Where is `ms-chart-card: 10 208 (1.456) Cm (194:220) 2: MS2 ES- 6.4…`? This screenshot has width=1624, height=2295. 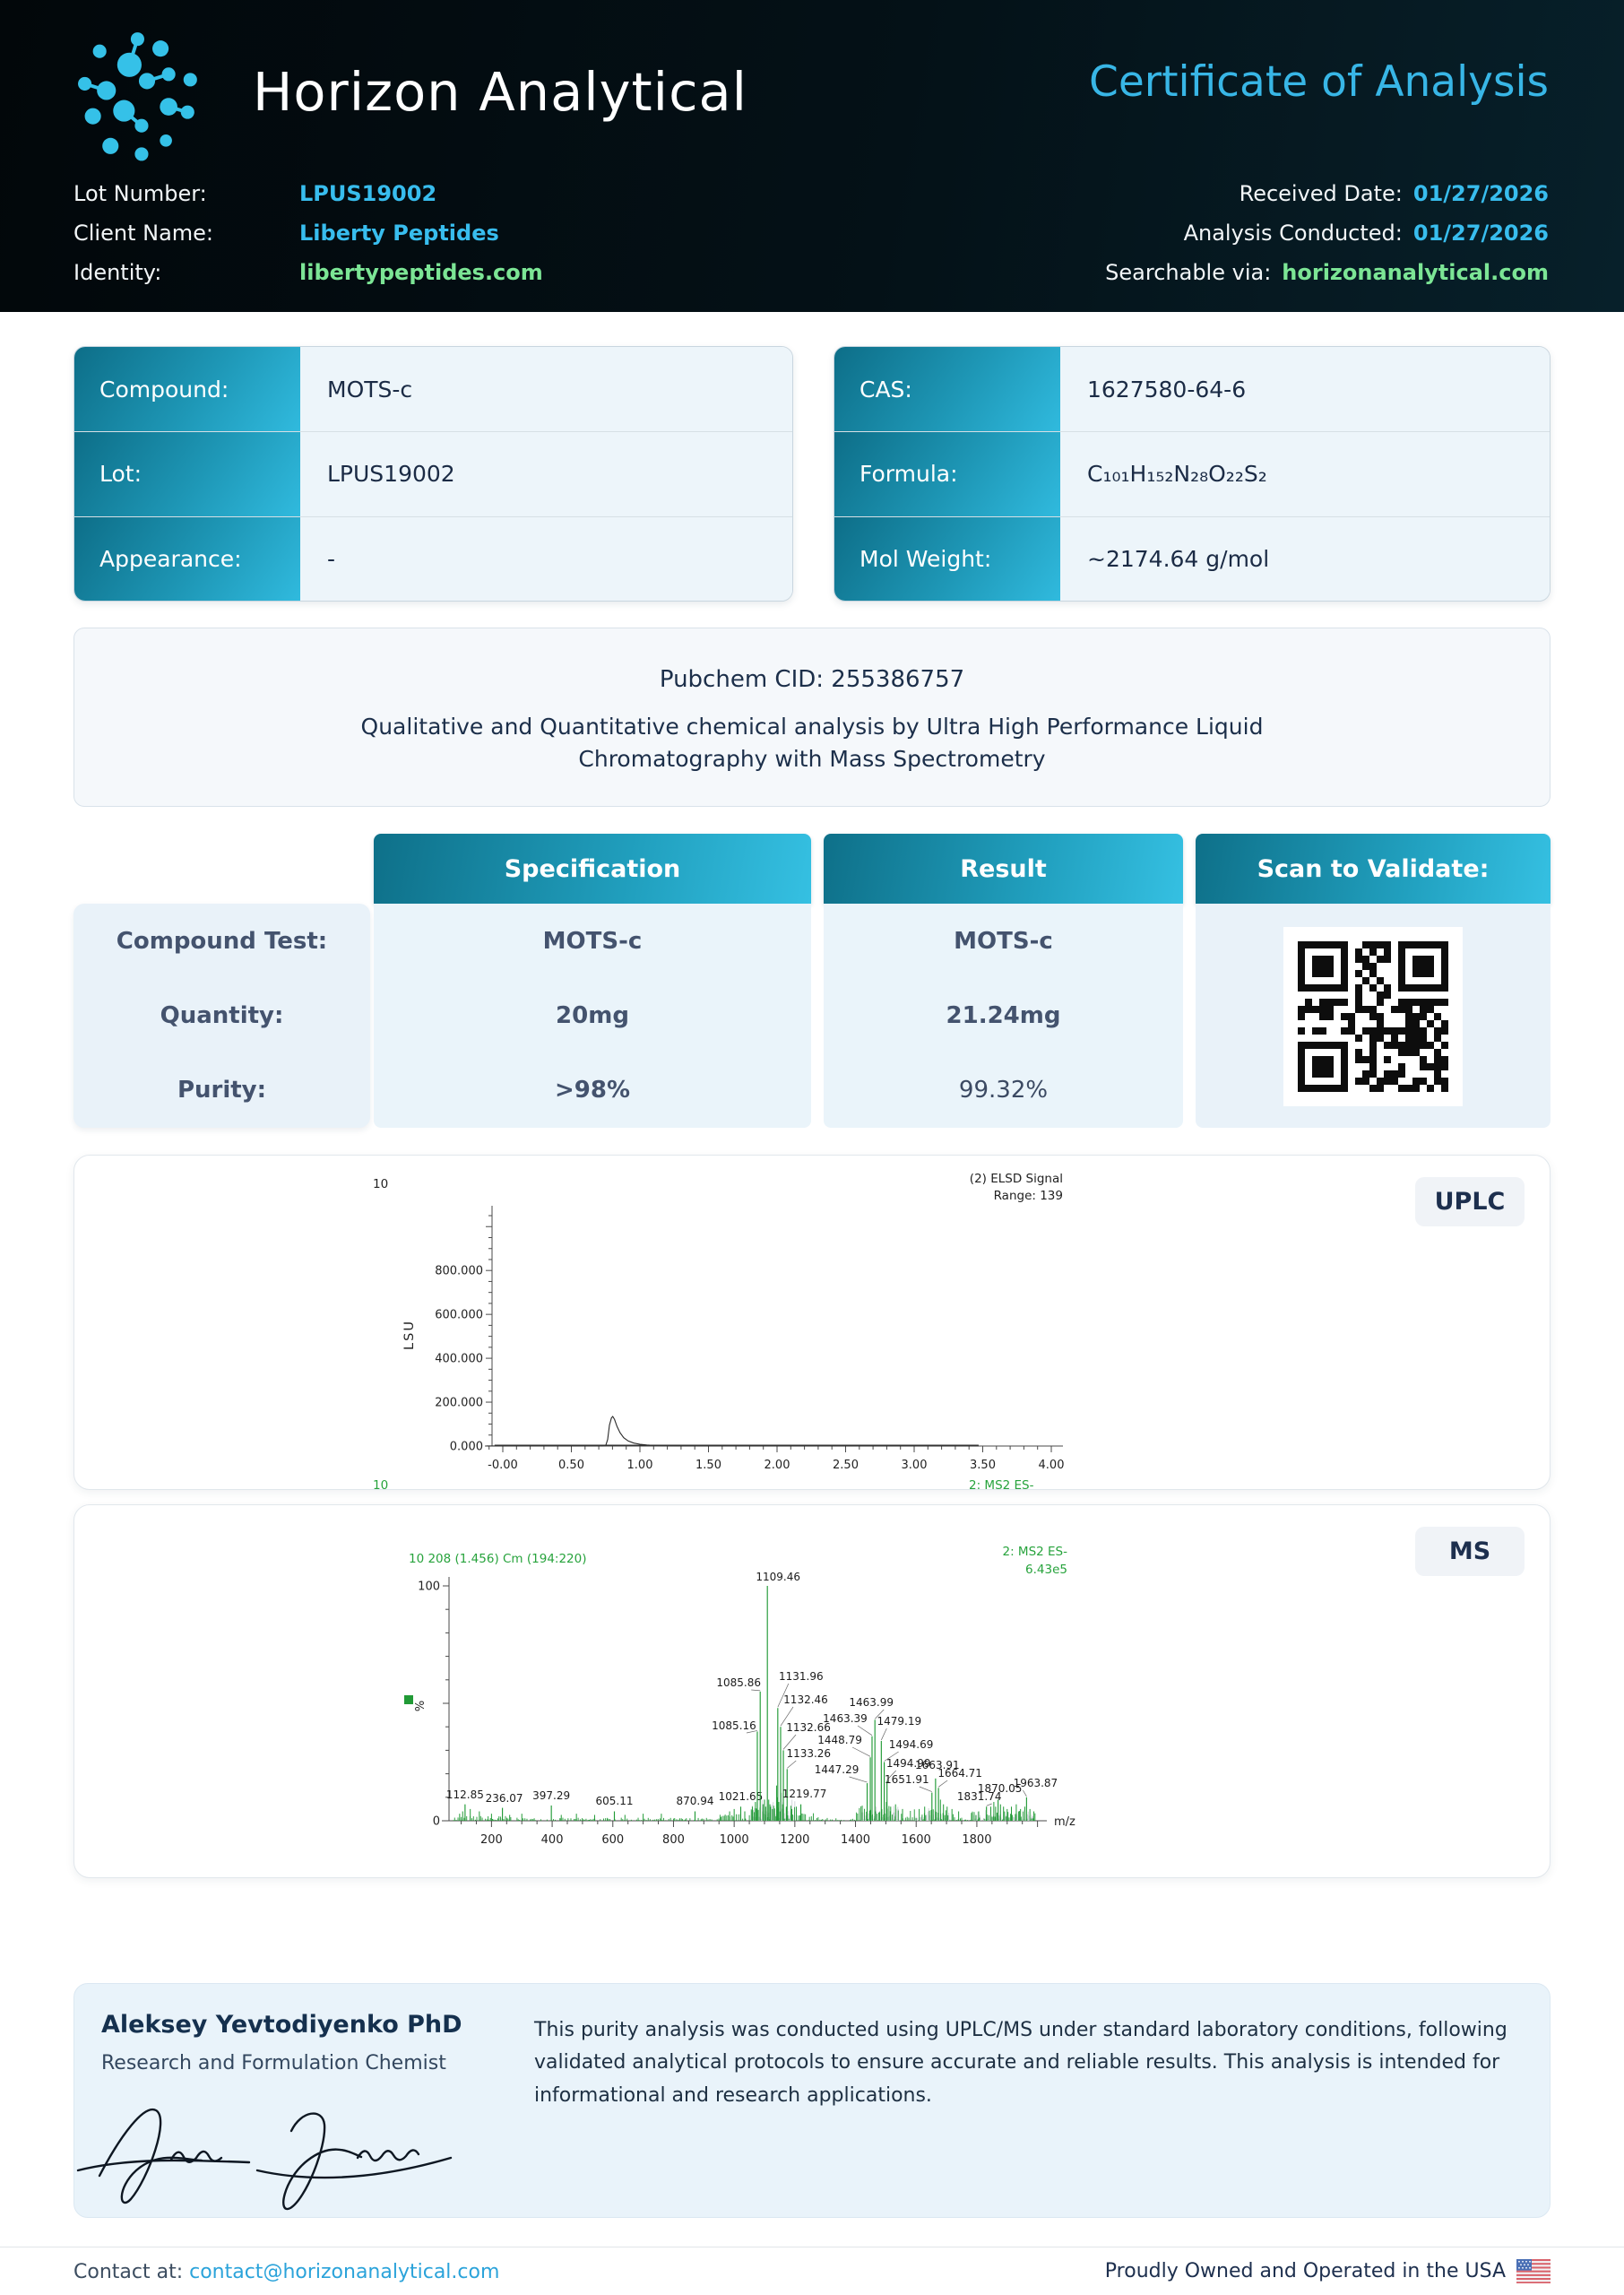 ms-chart-card: 10 208 (1.456) Cm (194:220) 2: MS2 ES- 6.4… is located at coordinates (812, 1691).